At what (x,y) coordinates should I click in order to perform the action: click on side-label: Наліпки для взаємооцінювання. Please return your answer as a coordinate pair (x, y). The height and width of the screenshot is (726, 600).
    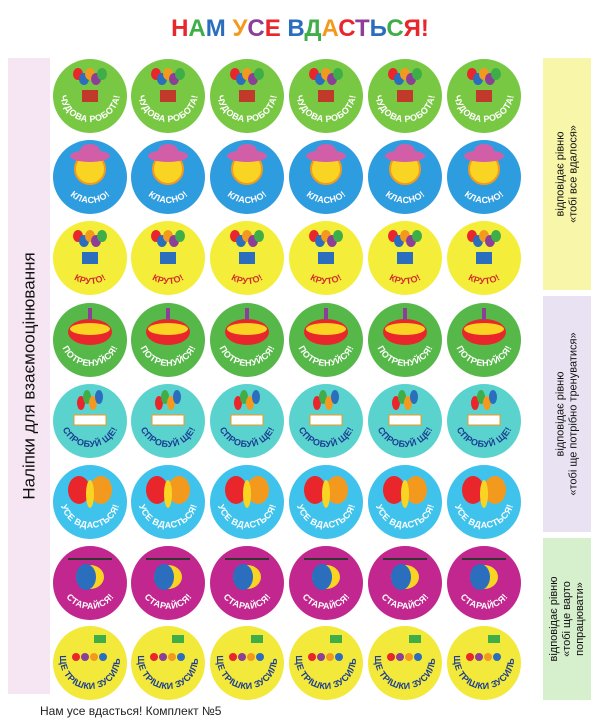
    Looking at the image, I should click on (28, 375).